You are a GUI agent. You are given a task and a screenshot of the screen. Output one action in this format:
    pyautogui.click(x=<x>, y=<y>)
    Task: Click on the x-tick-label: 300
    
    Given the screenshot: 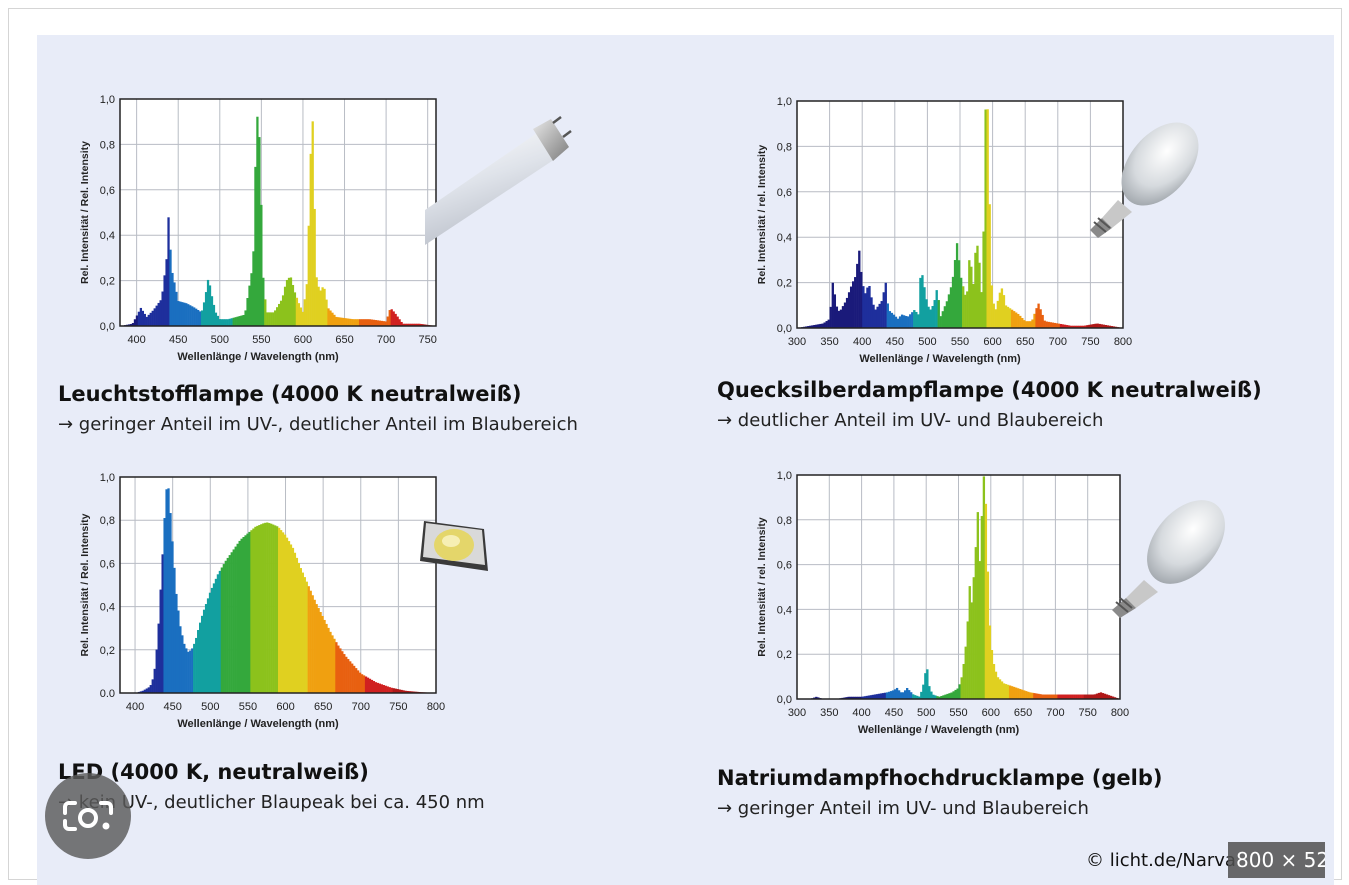 What is the action you would take?
    pyautogui.click(x=797, y=713)
    